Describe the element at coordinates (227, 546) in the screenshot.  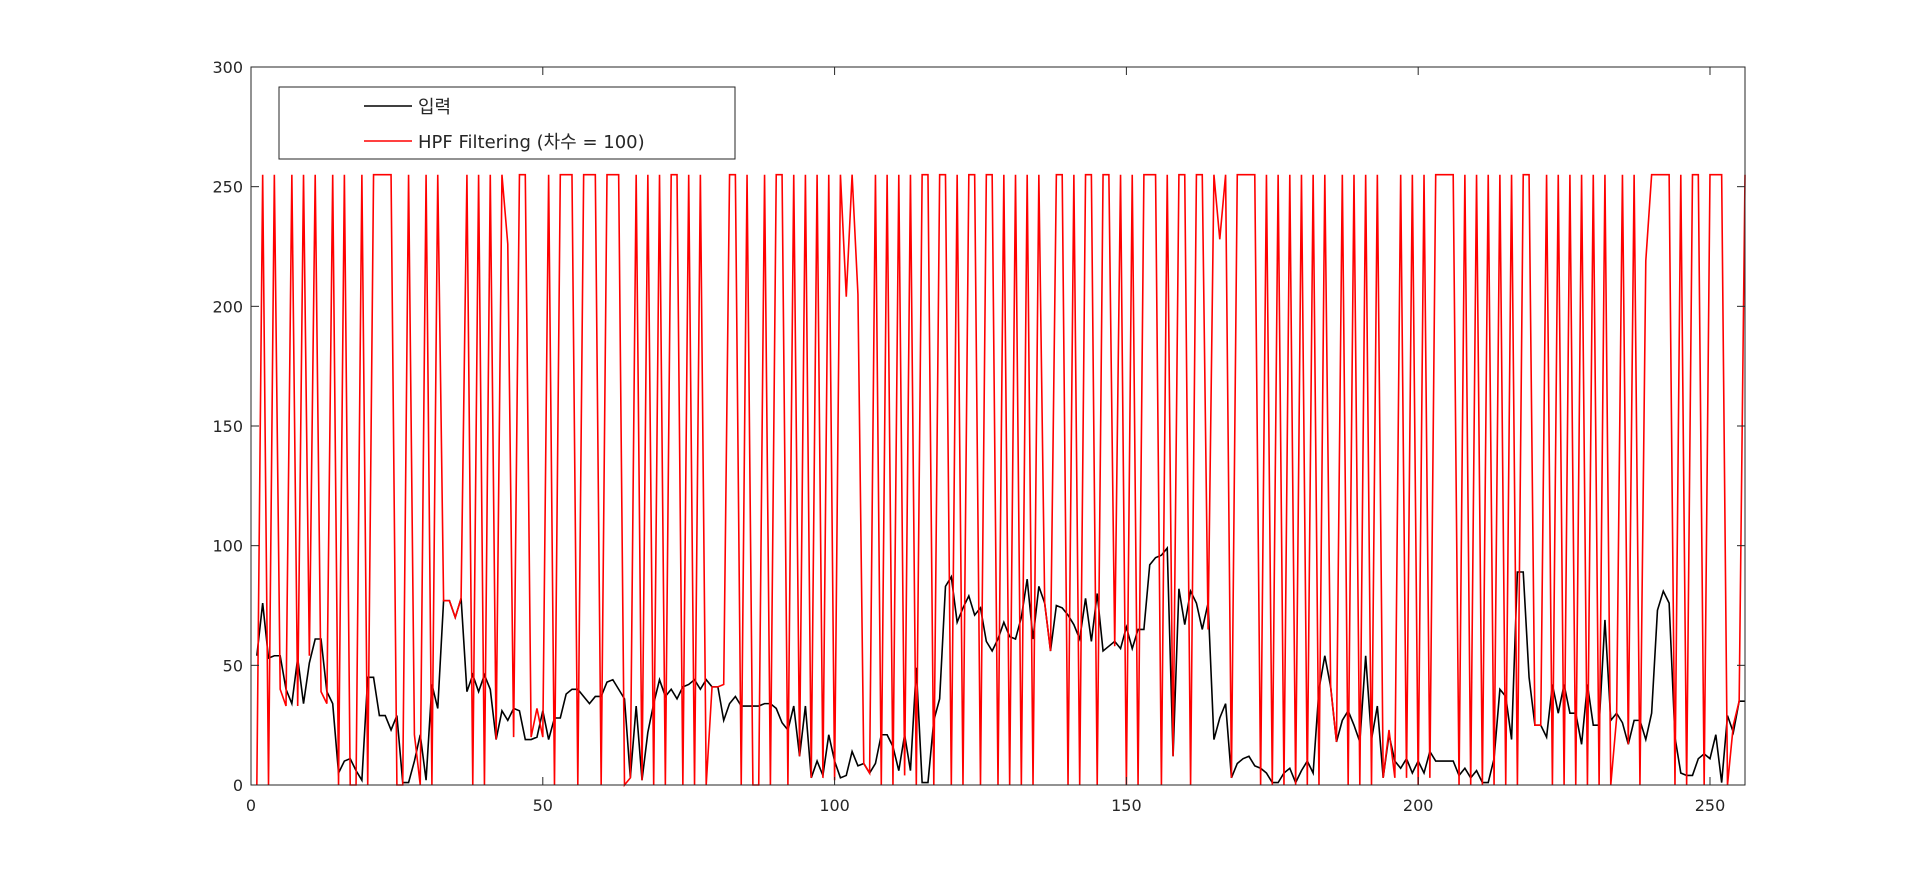
I see `y-tick-label: 100` at that location.